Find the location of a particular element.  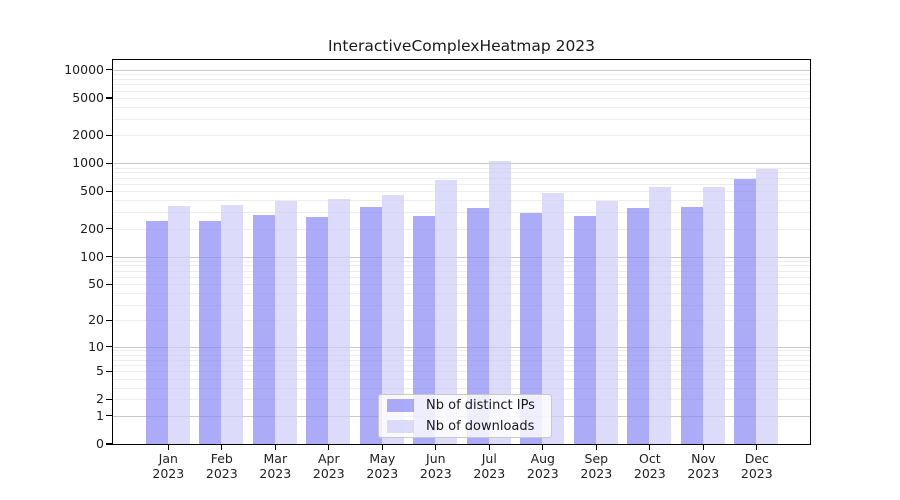

x-tick-label: Sep 2023 is located at coordinates (596, 466).